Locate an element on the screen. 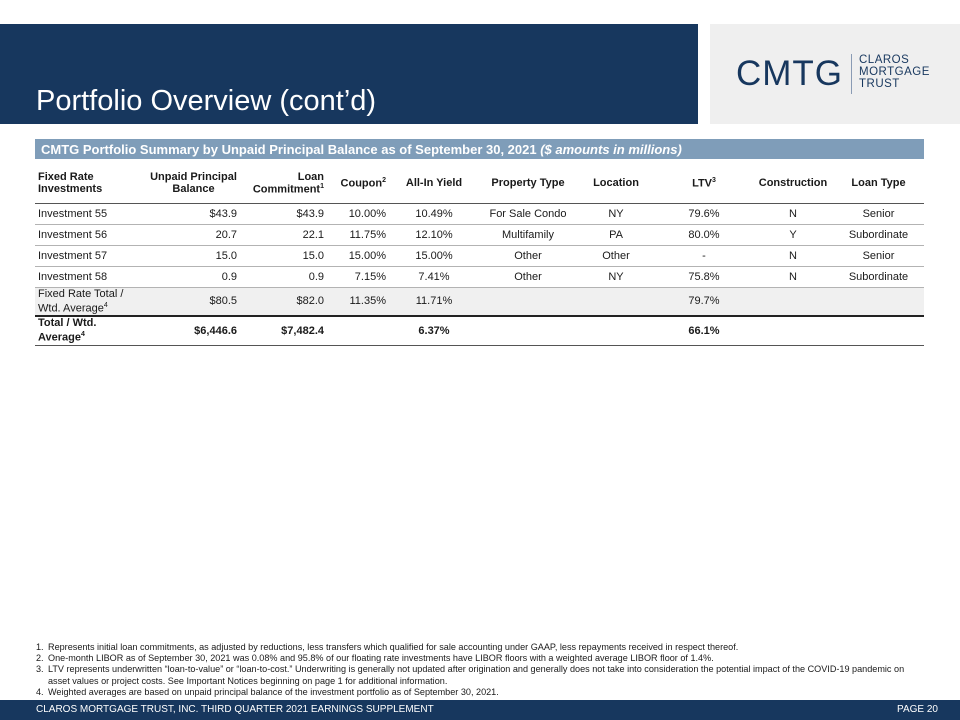 The width and height of the screenshot is (960, 720). total-label-line: Total / Wtd. is located at coordinates (67, 323).